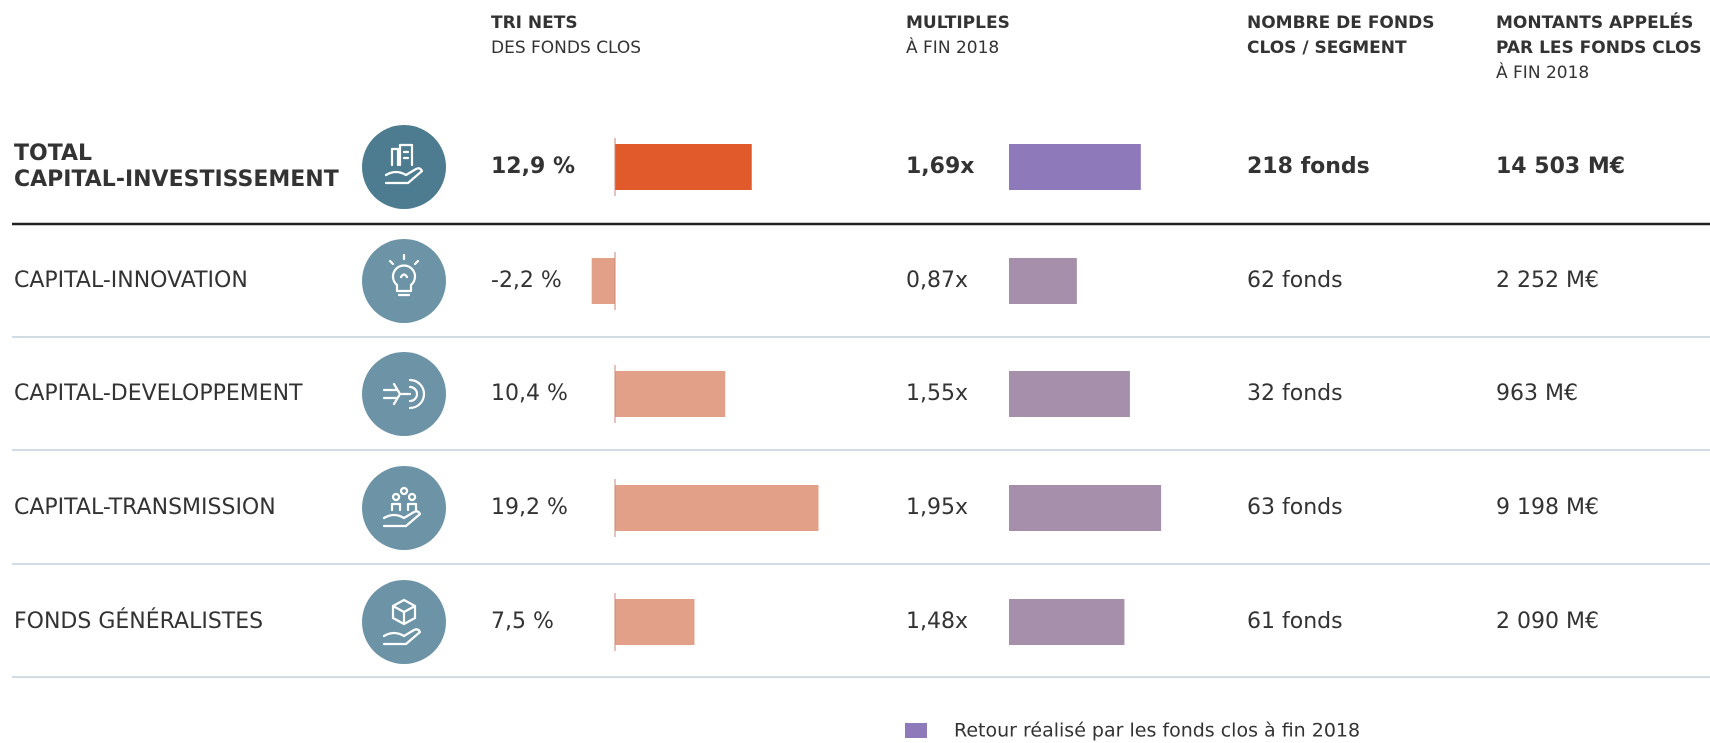 The image size is (1710, 743). What do you see at coordinates (1295, 280) in the screenshot?
I see `funds-count: 62 fonds` at bounding box center [1295, 280].